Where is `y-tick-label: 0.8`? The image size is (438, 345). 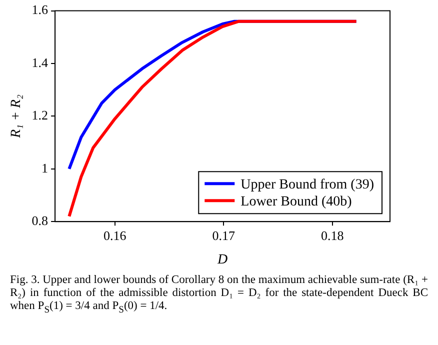
y-tick-label: 0.8 is located at coordinates (40, 220).